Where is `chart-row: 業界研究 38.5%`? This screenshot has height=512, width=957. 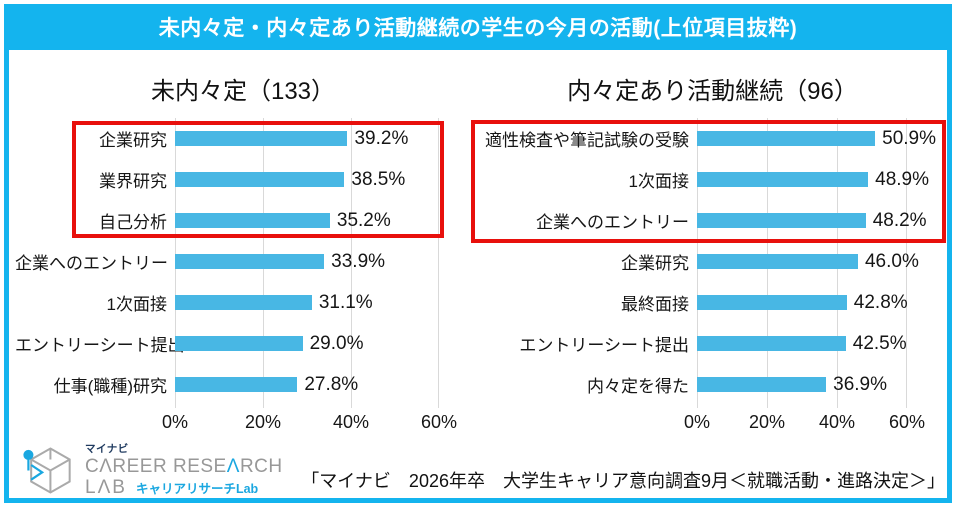 chart-row: 業界研究 38.5% is located at coordinates (230, 179).